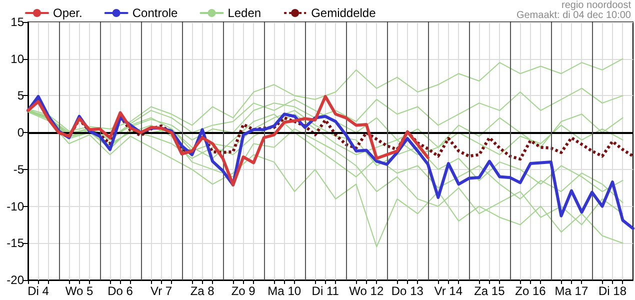 This screenshot has width=635, height=300. What do you see at coordinates (20, 95) in the screenshot?
I see `y-tick-label: 5` at bounding box center [20, 95].